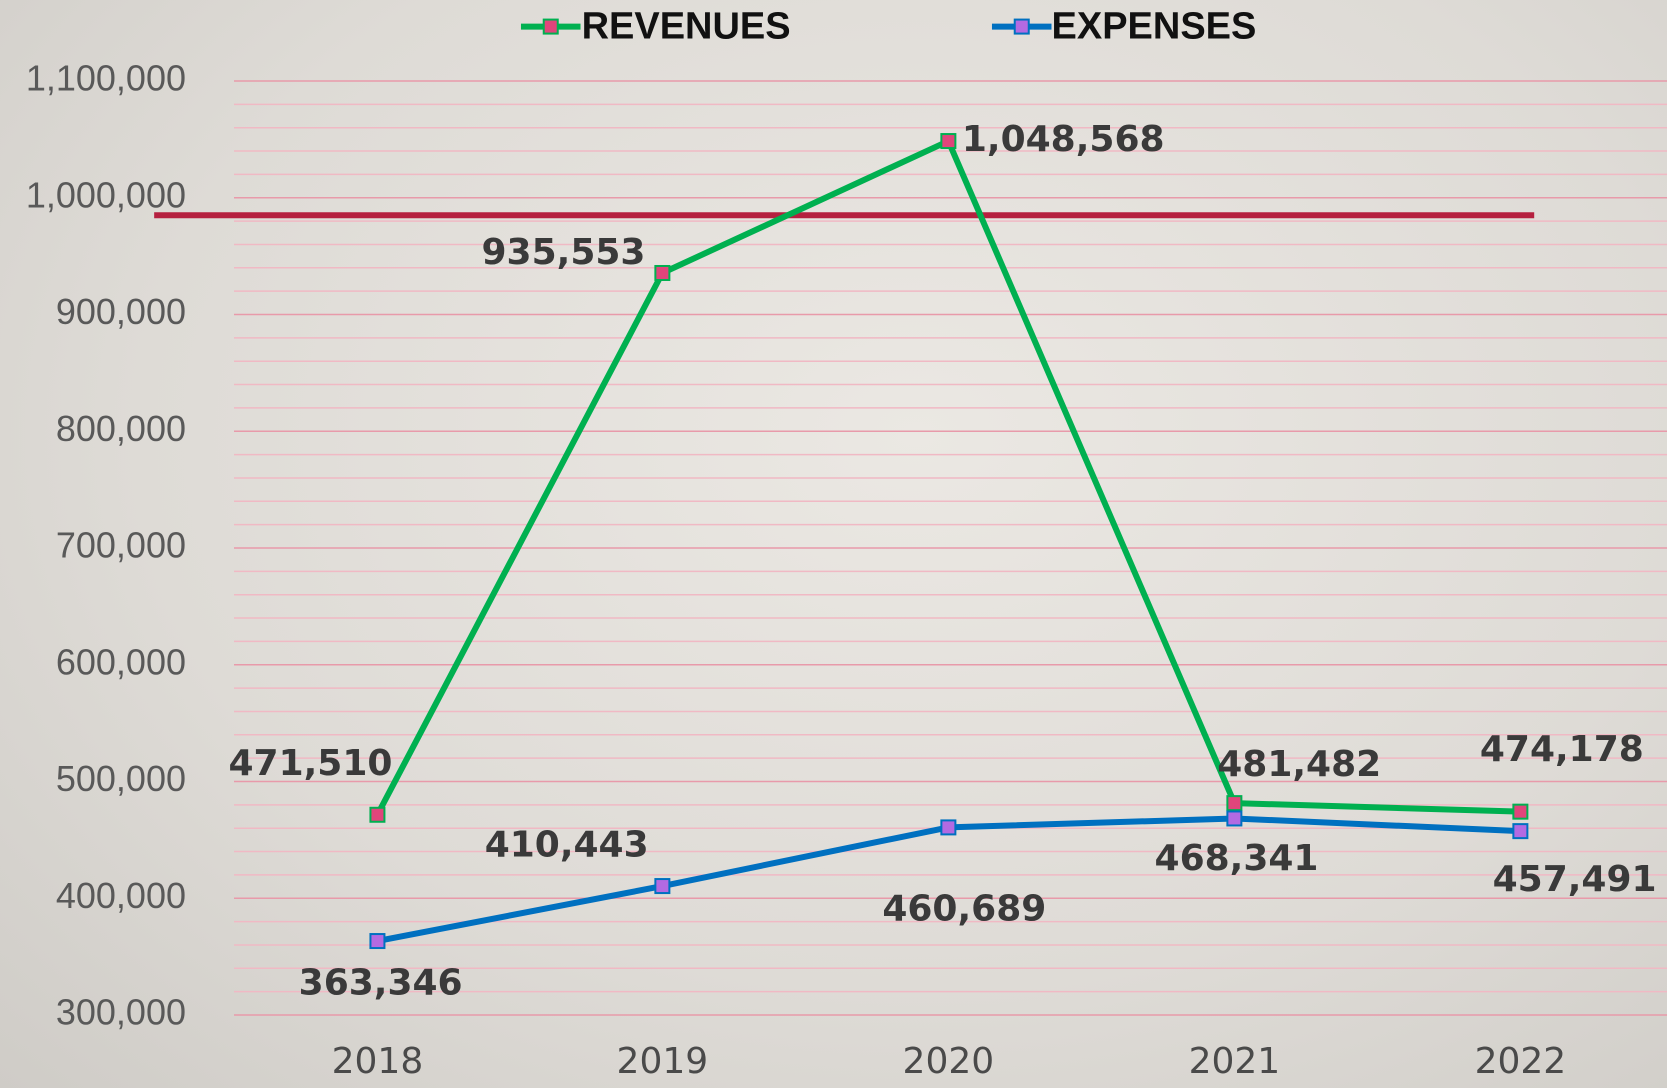  I want to click on x-tick-label: 2022, so click(1521, 1061).